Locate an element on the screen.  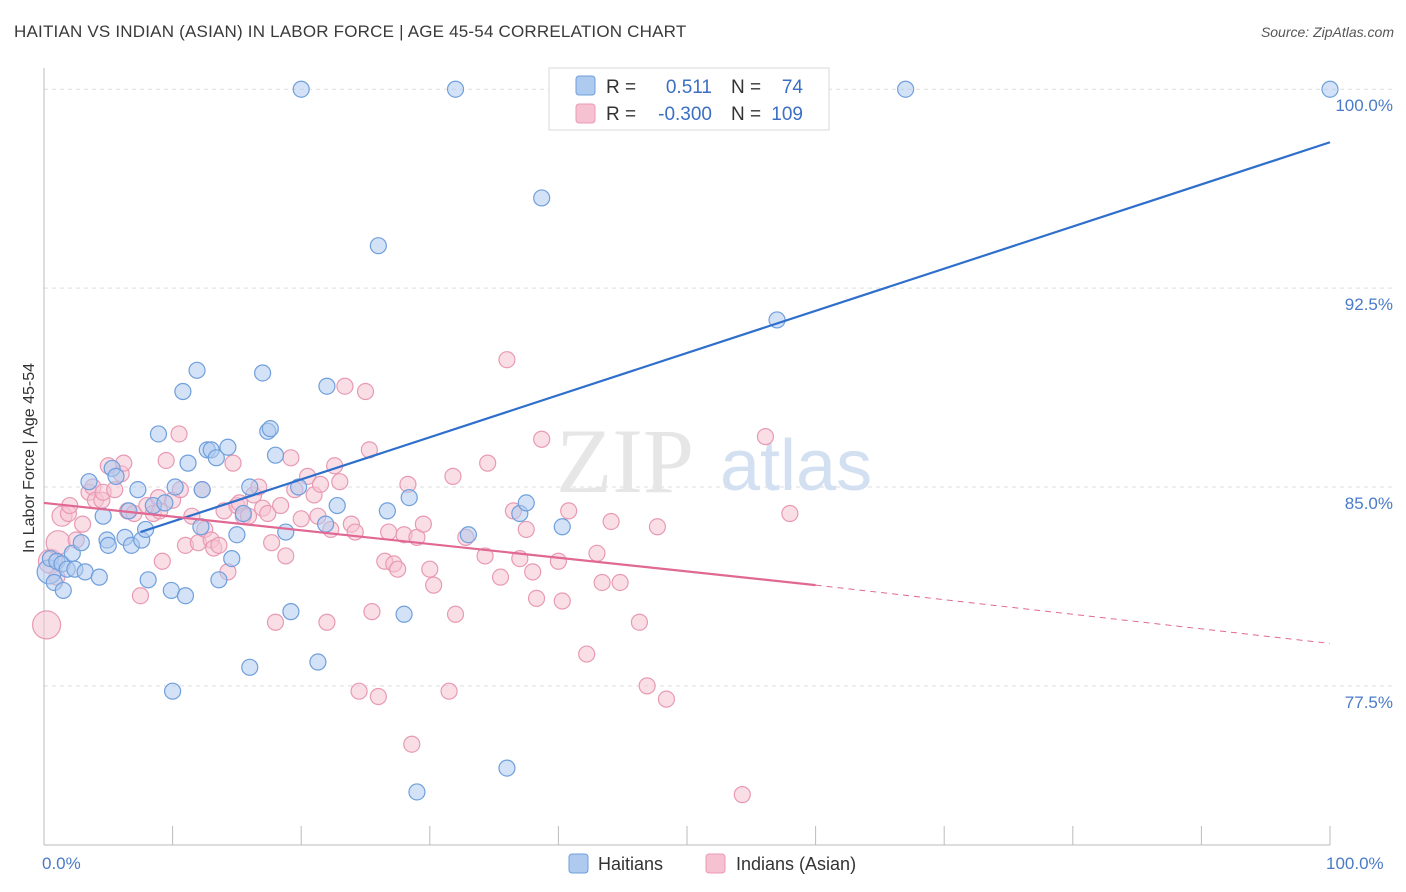
y-tick-label: 85.0% is located at coordinates (1369, 503).